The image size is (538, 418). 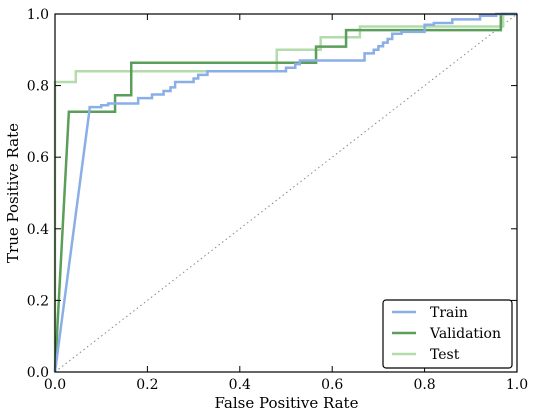 What do you see at coordinates (55, 385) in the screenshot?
I see `x-tick-label: 0.0` at bounding box center [55, 385].